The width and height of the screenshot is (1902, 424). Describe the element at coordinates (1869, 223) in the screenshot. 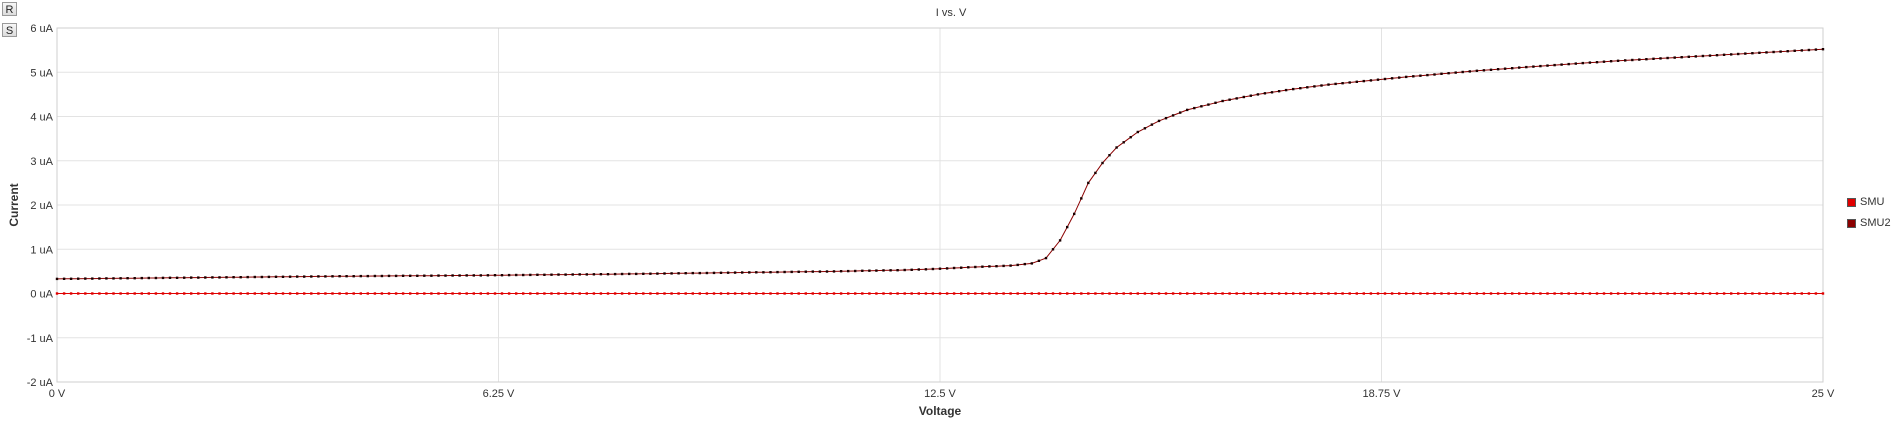

I see `legend-item-smu2: SMU2` at that location.